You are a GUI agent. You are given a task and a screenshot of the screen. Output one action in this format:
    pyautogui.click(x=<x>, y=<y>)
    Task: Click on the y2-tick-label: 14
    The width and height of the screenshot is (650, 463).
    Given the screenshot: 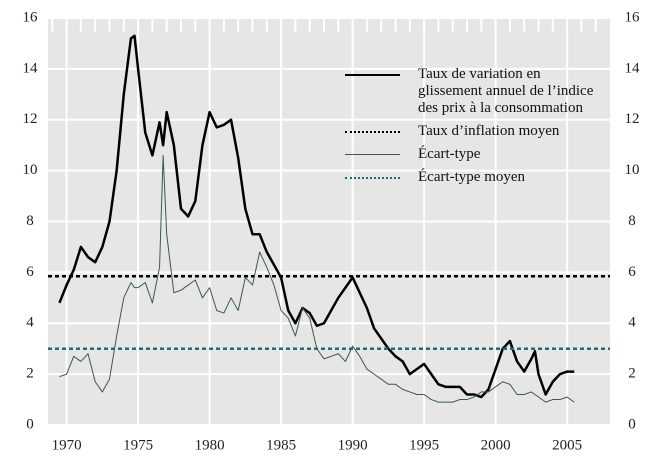 What is the action you would take?
    pyautogui.click(x=633, y=68)
    